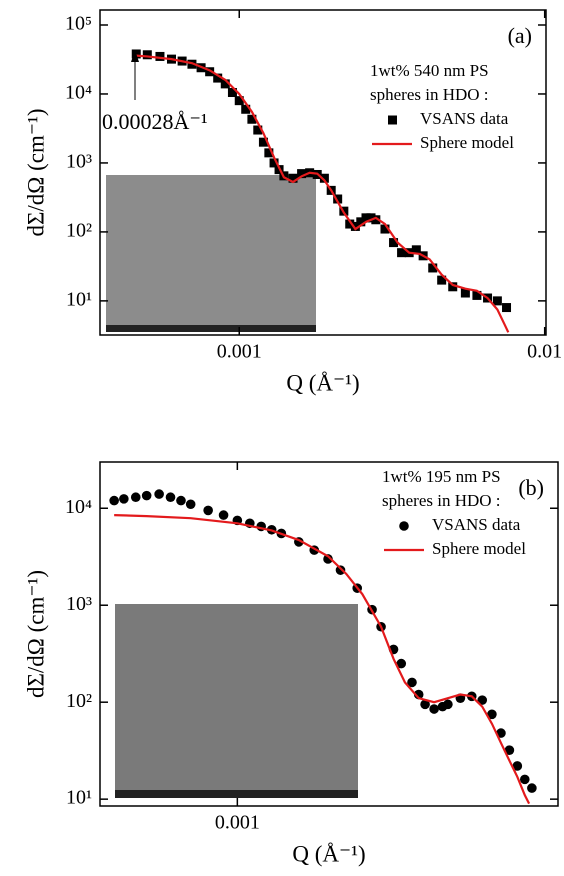  I want to click on panel-label: (a), so click(520, 35).